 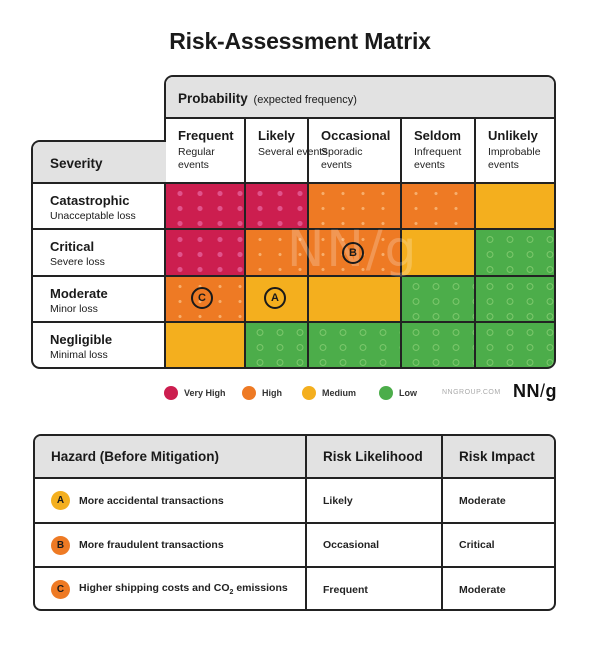 I want to click on column-label: Frequent, so click(x=206, y=135).